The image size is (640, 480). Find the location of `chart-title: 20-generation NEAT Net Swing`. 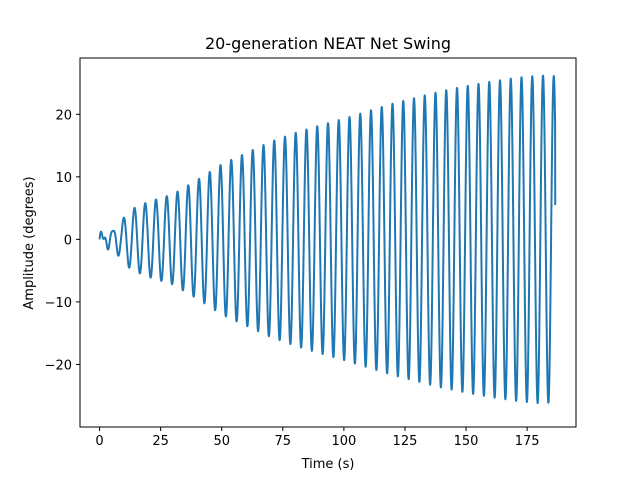

chart-title: 20-generation NEAT Net Swing is located at coordinates (328, 43).